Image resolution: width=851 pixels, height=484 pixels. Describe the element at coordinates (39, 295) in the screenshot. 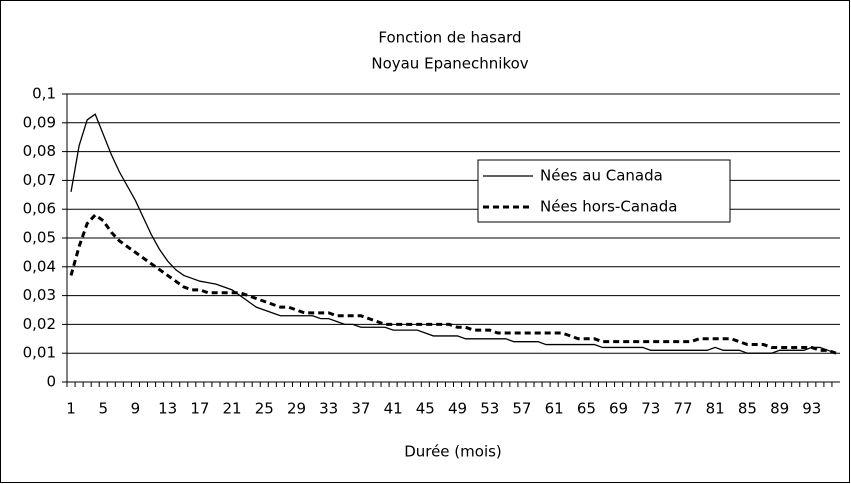

I see `y-tick-label: 0,03` at that location.